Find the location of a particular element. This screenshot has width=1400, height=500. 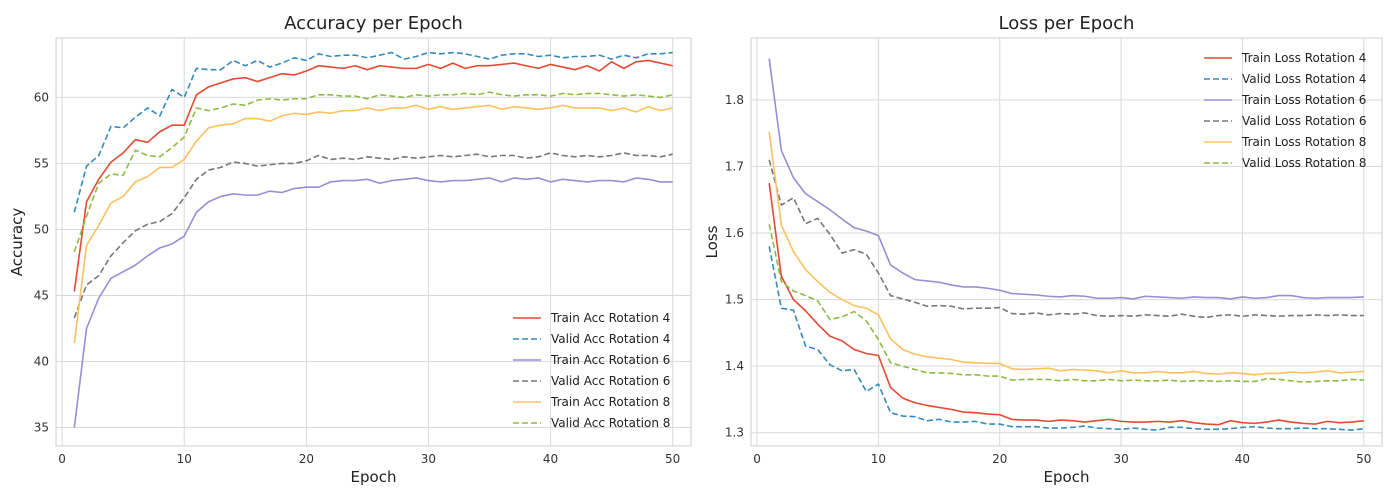

y-axis-label: Accuracy is located at coordinates (17, 242).